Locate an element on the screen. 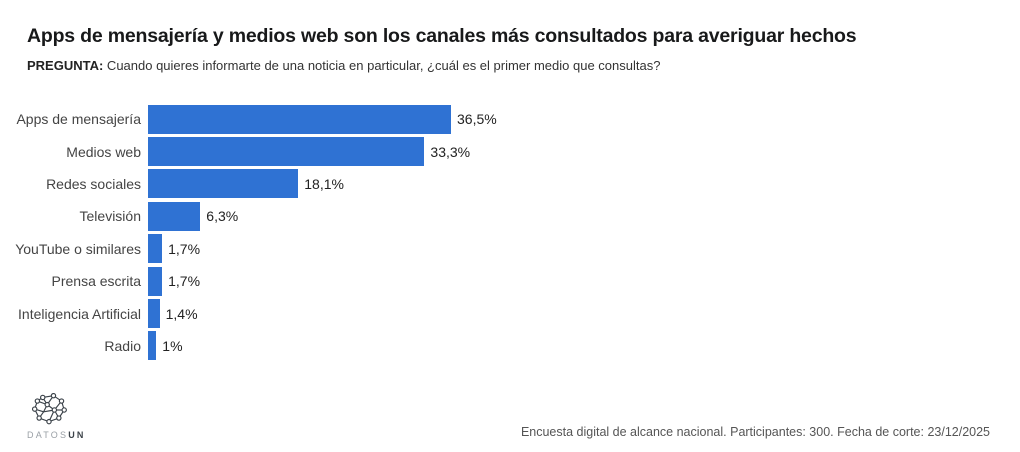 Image resolution: width=1020 pixels, height=452 pixels. bar-track: 1,4% is located at coordinates (173, 314).